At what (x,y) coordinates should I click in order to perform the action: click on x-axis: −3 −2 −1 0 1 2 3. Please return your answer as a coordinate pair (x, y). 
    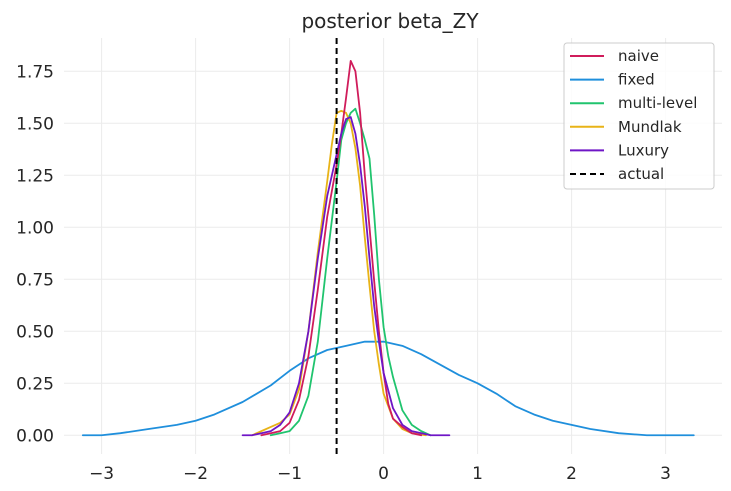
    Looking at the image, I should click on (380, 474).